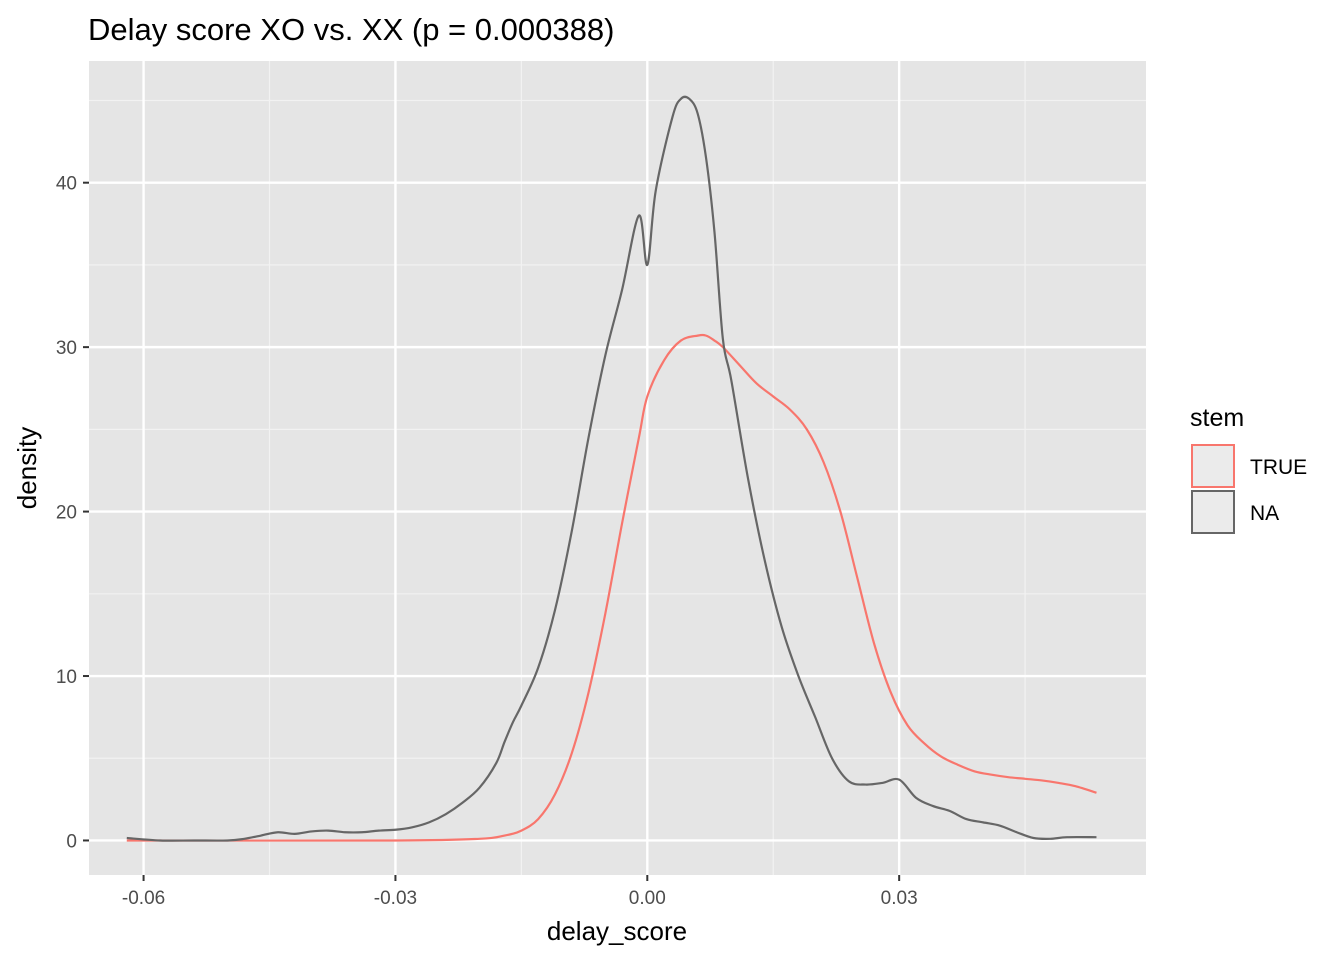 The image size is (1344, 960). What do you see at coordinates (1217, 418) in the screenshot?
I see `legend-title: stem` at bounding box center [1217, 418].